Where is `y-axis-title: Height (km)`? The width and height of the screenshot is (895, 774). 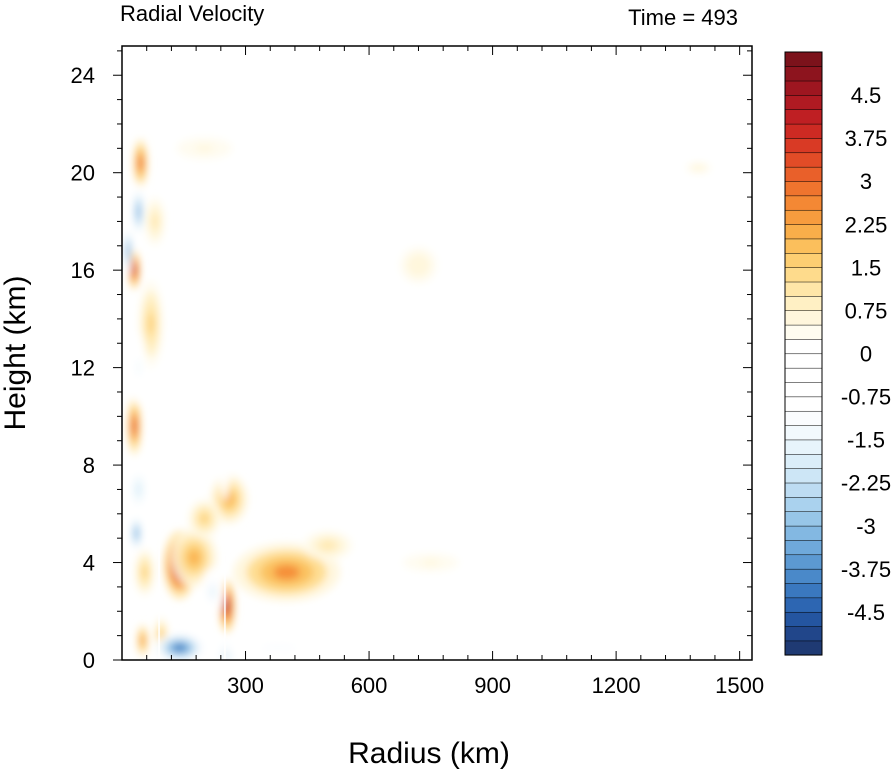
y-axis-title: Height (km) is located at coordinates (16, 352).